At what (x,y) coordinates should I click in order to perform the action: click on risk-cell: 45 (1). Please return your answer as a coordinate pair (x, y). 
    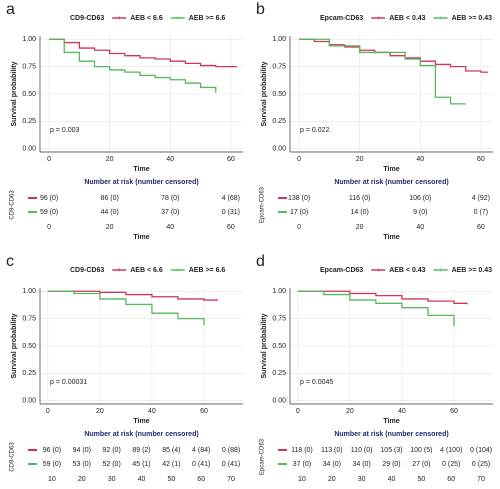
    Looking at the image, I should click on (141, 464).